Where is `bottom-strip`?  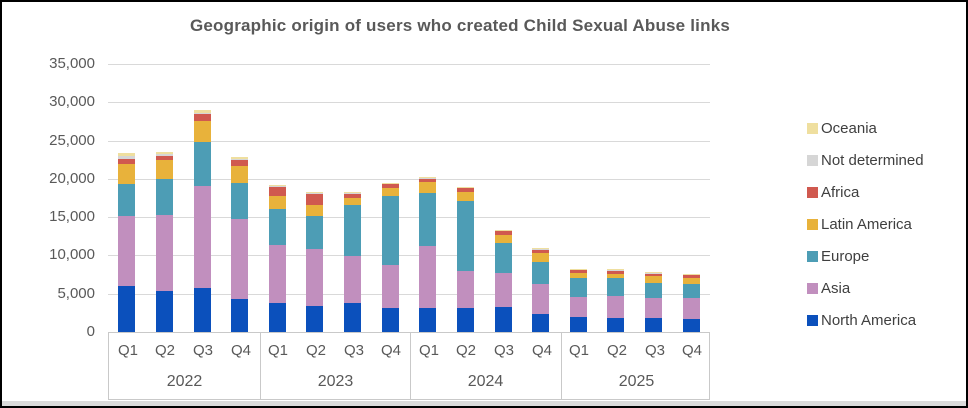 bottom-strip is located at coordinates (484, 403).